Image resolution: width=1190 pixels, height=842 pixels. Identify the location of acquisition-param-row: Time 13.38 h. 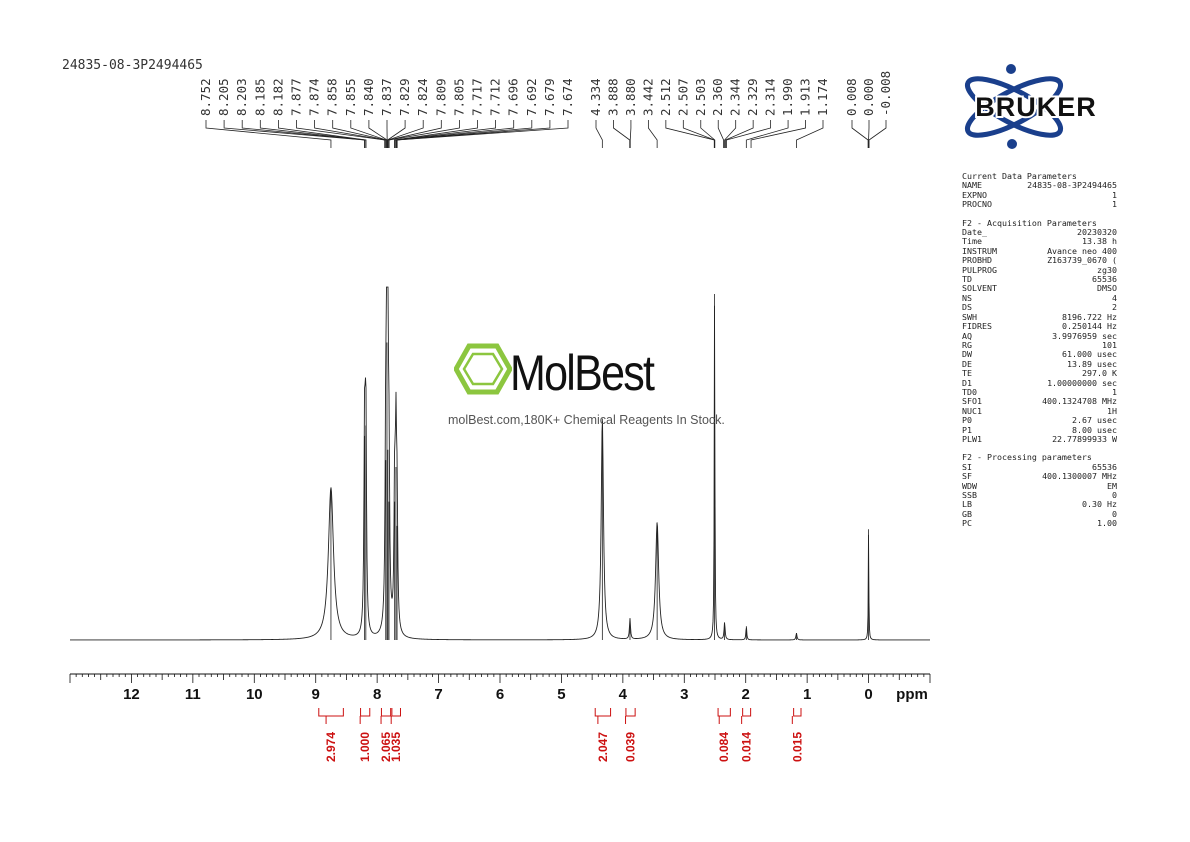
(1039, 242).